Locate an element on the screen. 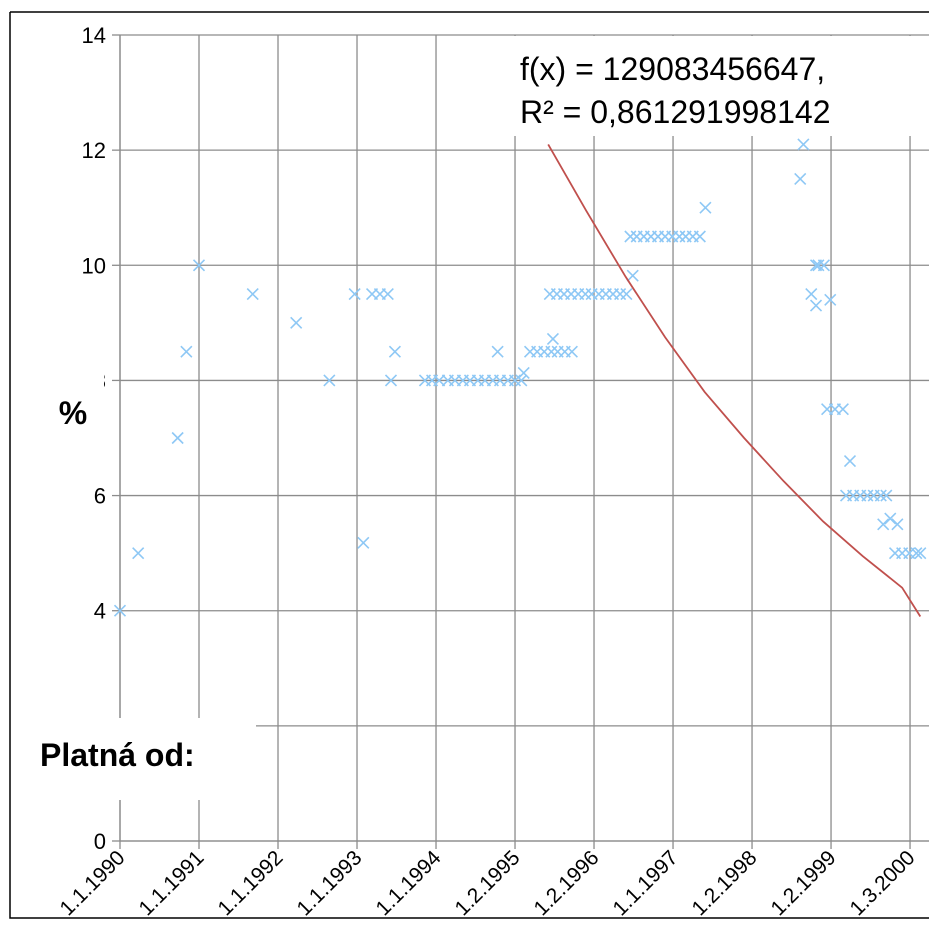  x-tick-label: 1.2.1998 is located at coordinates (724, 883).